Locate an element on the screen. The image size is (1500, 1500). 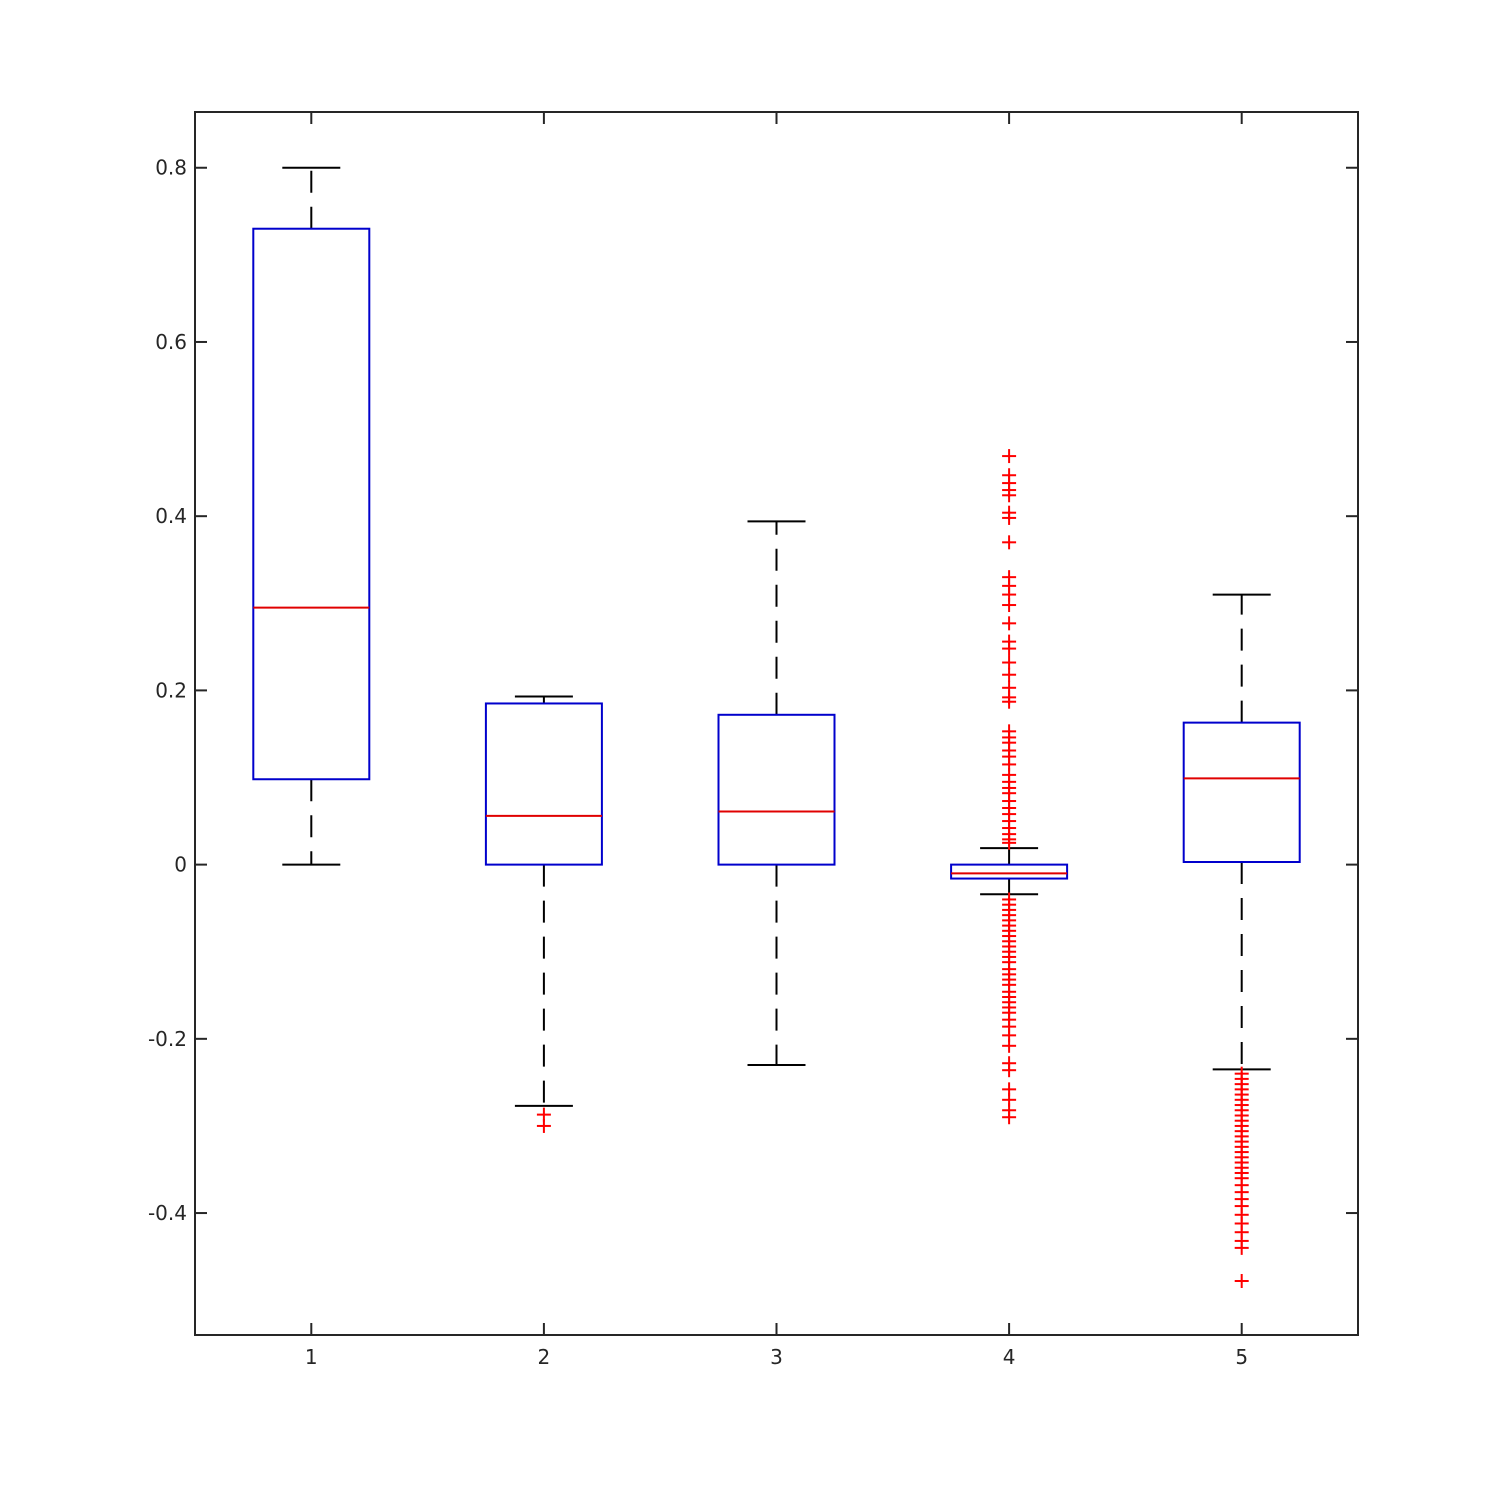
x-tick-label: 5 is located at coordinates (1241, 1357).